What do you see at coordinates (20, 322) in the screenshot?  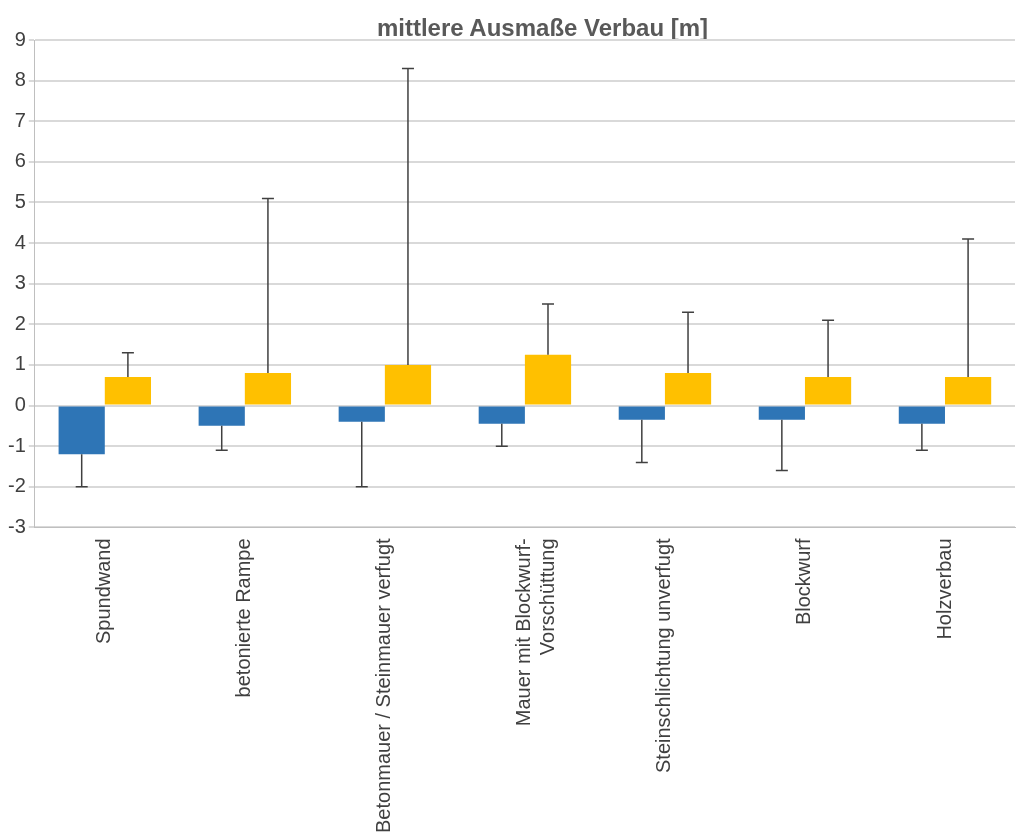 I see `y-tick-label: 2` at bounding box center [20, 322].